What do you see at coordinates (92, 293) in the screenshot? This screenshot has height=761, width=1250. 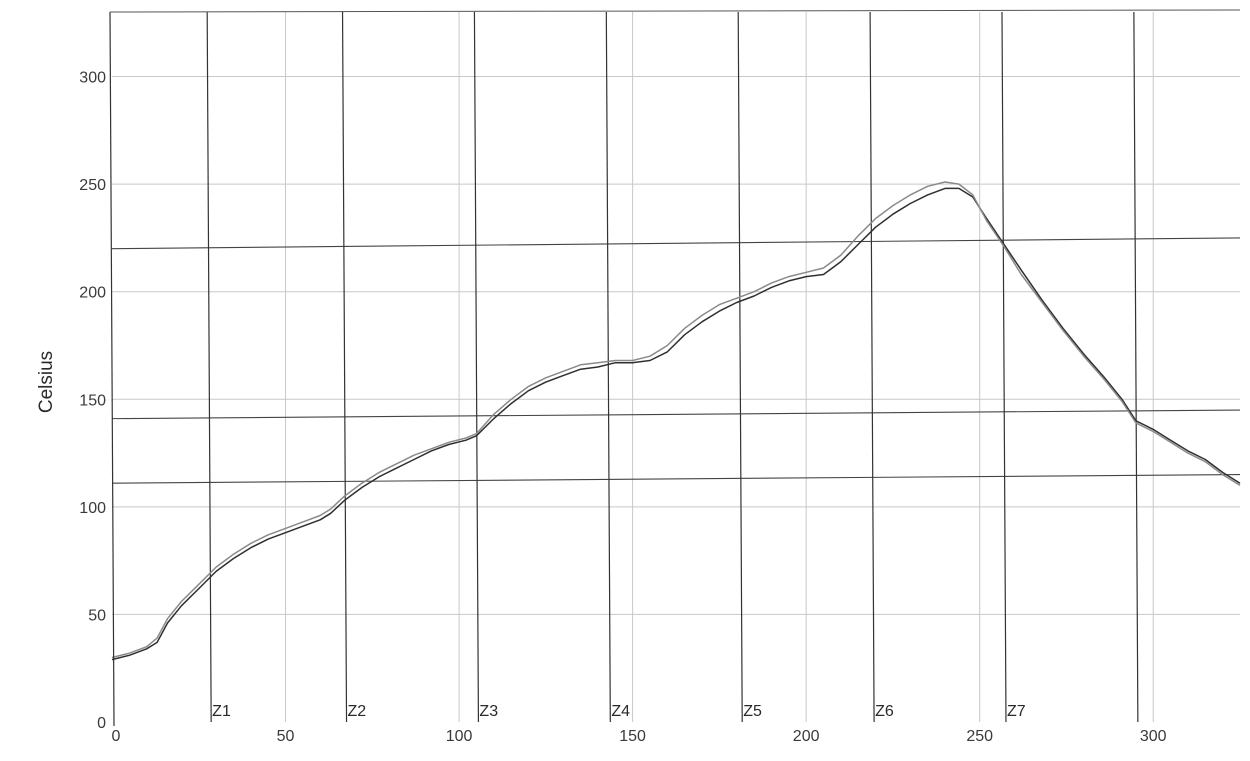 I see `y-tick-label-4: 200` at bounding box center [92, 293].